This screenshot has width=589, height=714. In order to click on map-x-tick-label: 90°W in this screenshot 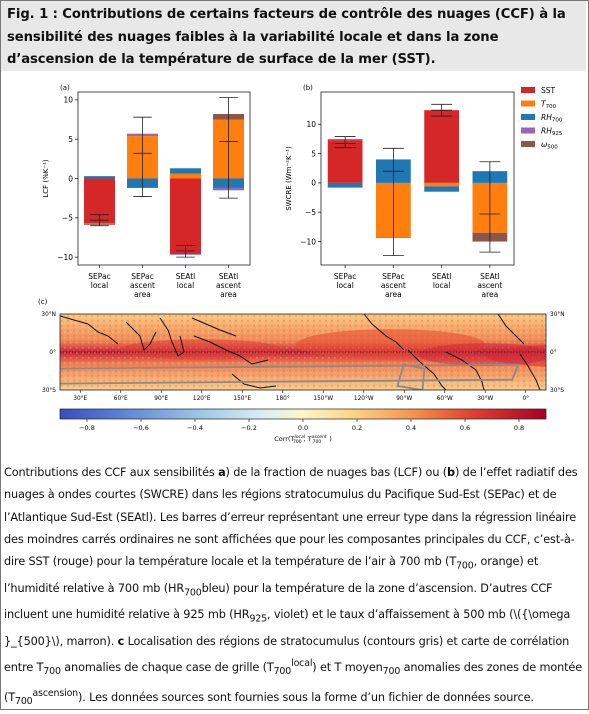, I will do `click(404, 399)`.